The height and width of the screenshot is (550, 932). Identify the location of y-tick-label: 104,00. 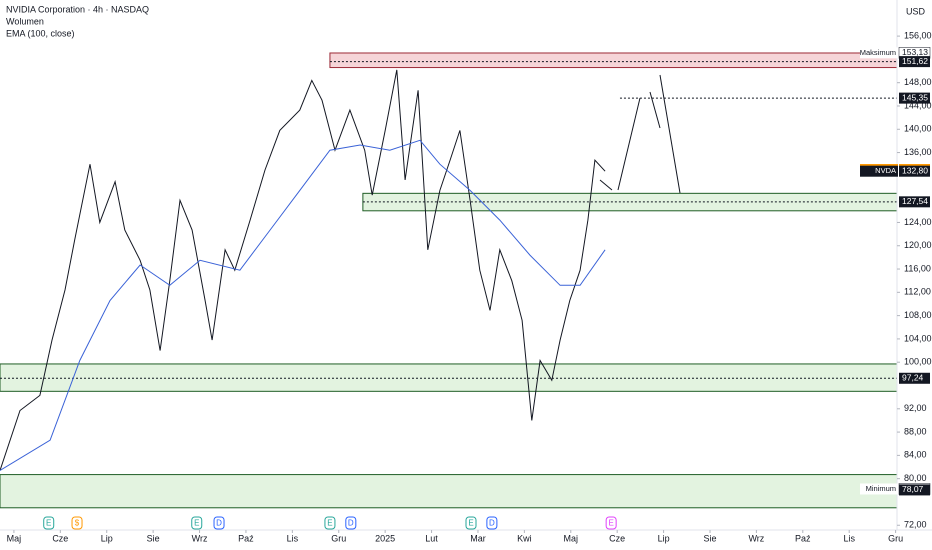
(918, 338).